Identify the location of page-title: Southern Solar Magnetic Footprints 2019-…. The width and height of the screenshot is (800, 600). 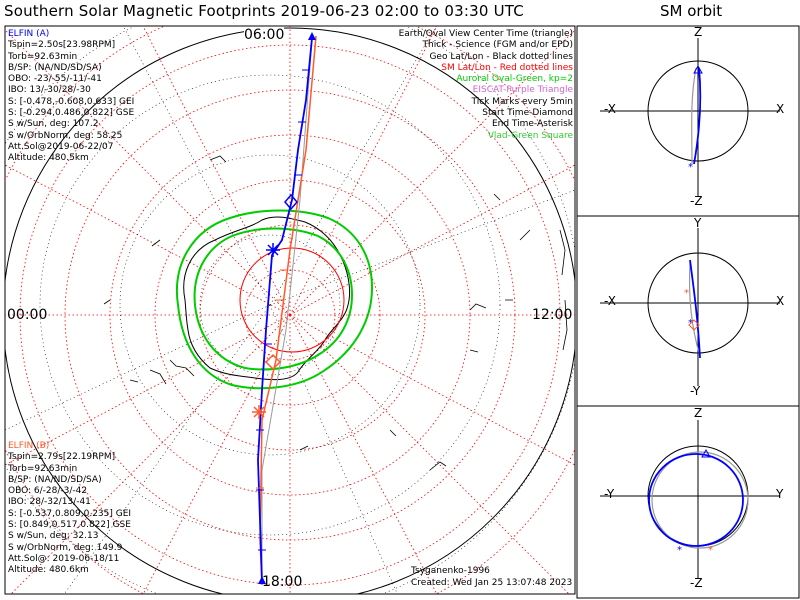
(264, 11).